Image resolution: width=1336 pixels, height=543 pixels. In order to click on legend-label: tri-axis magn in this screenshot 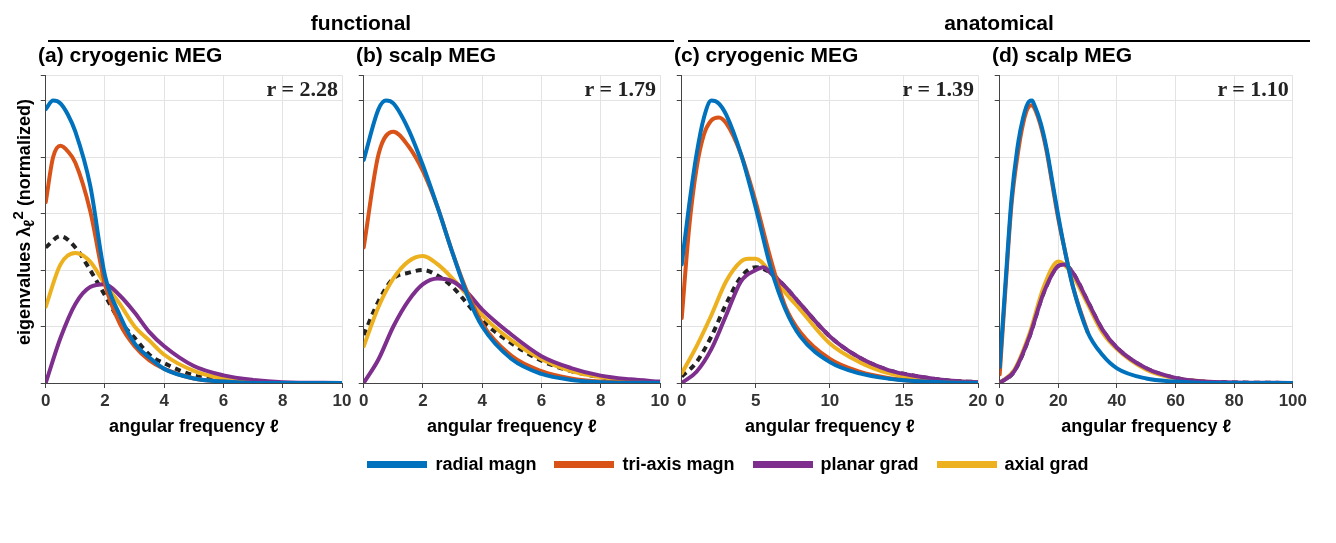, I will do `click(678, 464)`.